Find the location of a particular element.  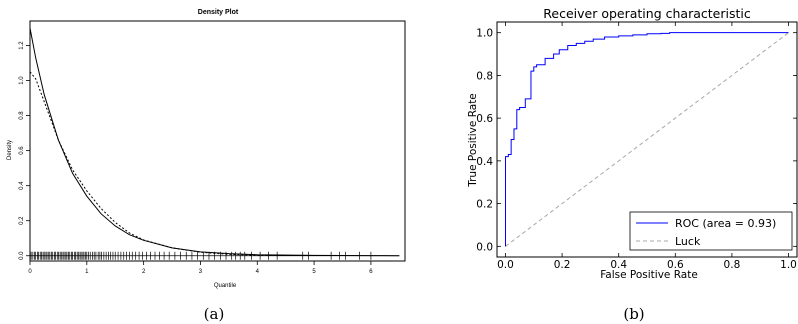

density-x-tick-label: 5 is located at coordinates (314, 272).